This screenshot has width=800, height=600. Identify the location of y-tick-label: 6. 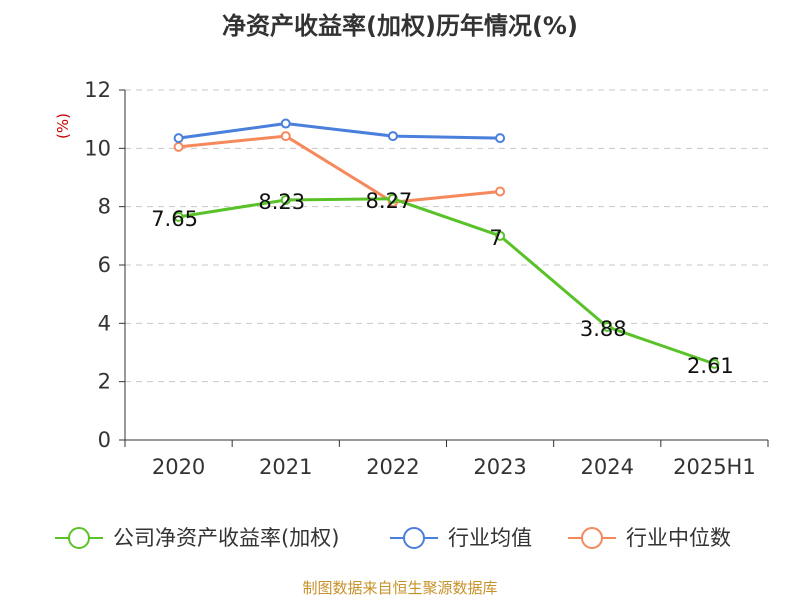
(104, 265).